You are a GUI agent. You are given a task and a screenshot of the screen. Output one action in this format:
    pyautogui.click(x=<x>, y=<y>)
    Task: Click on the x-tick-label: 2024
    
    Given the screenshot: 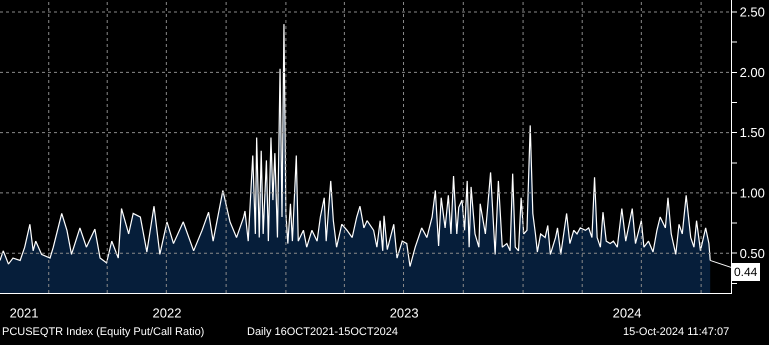 What is the action you would take?
    pyautogui.click(x=627, y=313)
    